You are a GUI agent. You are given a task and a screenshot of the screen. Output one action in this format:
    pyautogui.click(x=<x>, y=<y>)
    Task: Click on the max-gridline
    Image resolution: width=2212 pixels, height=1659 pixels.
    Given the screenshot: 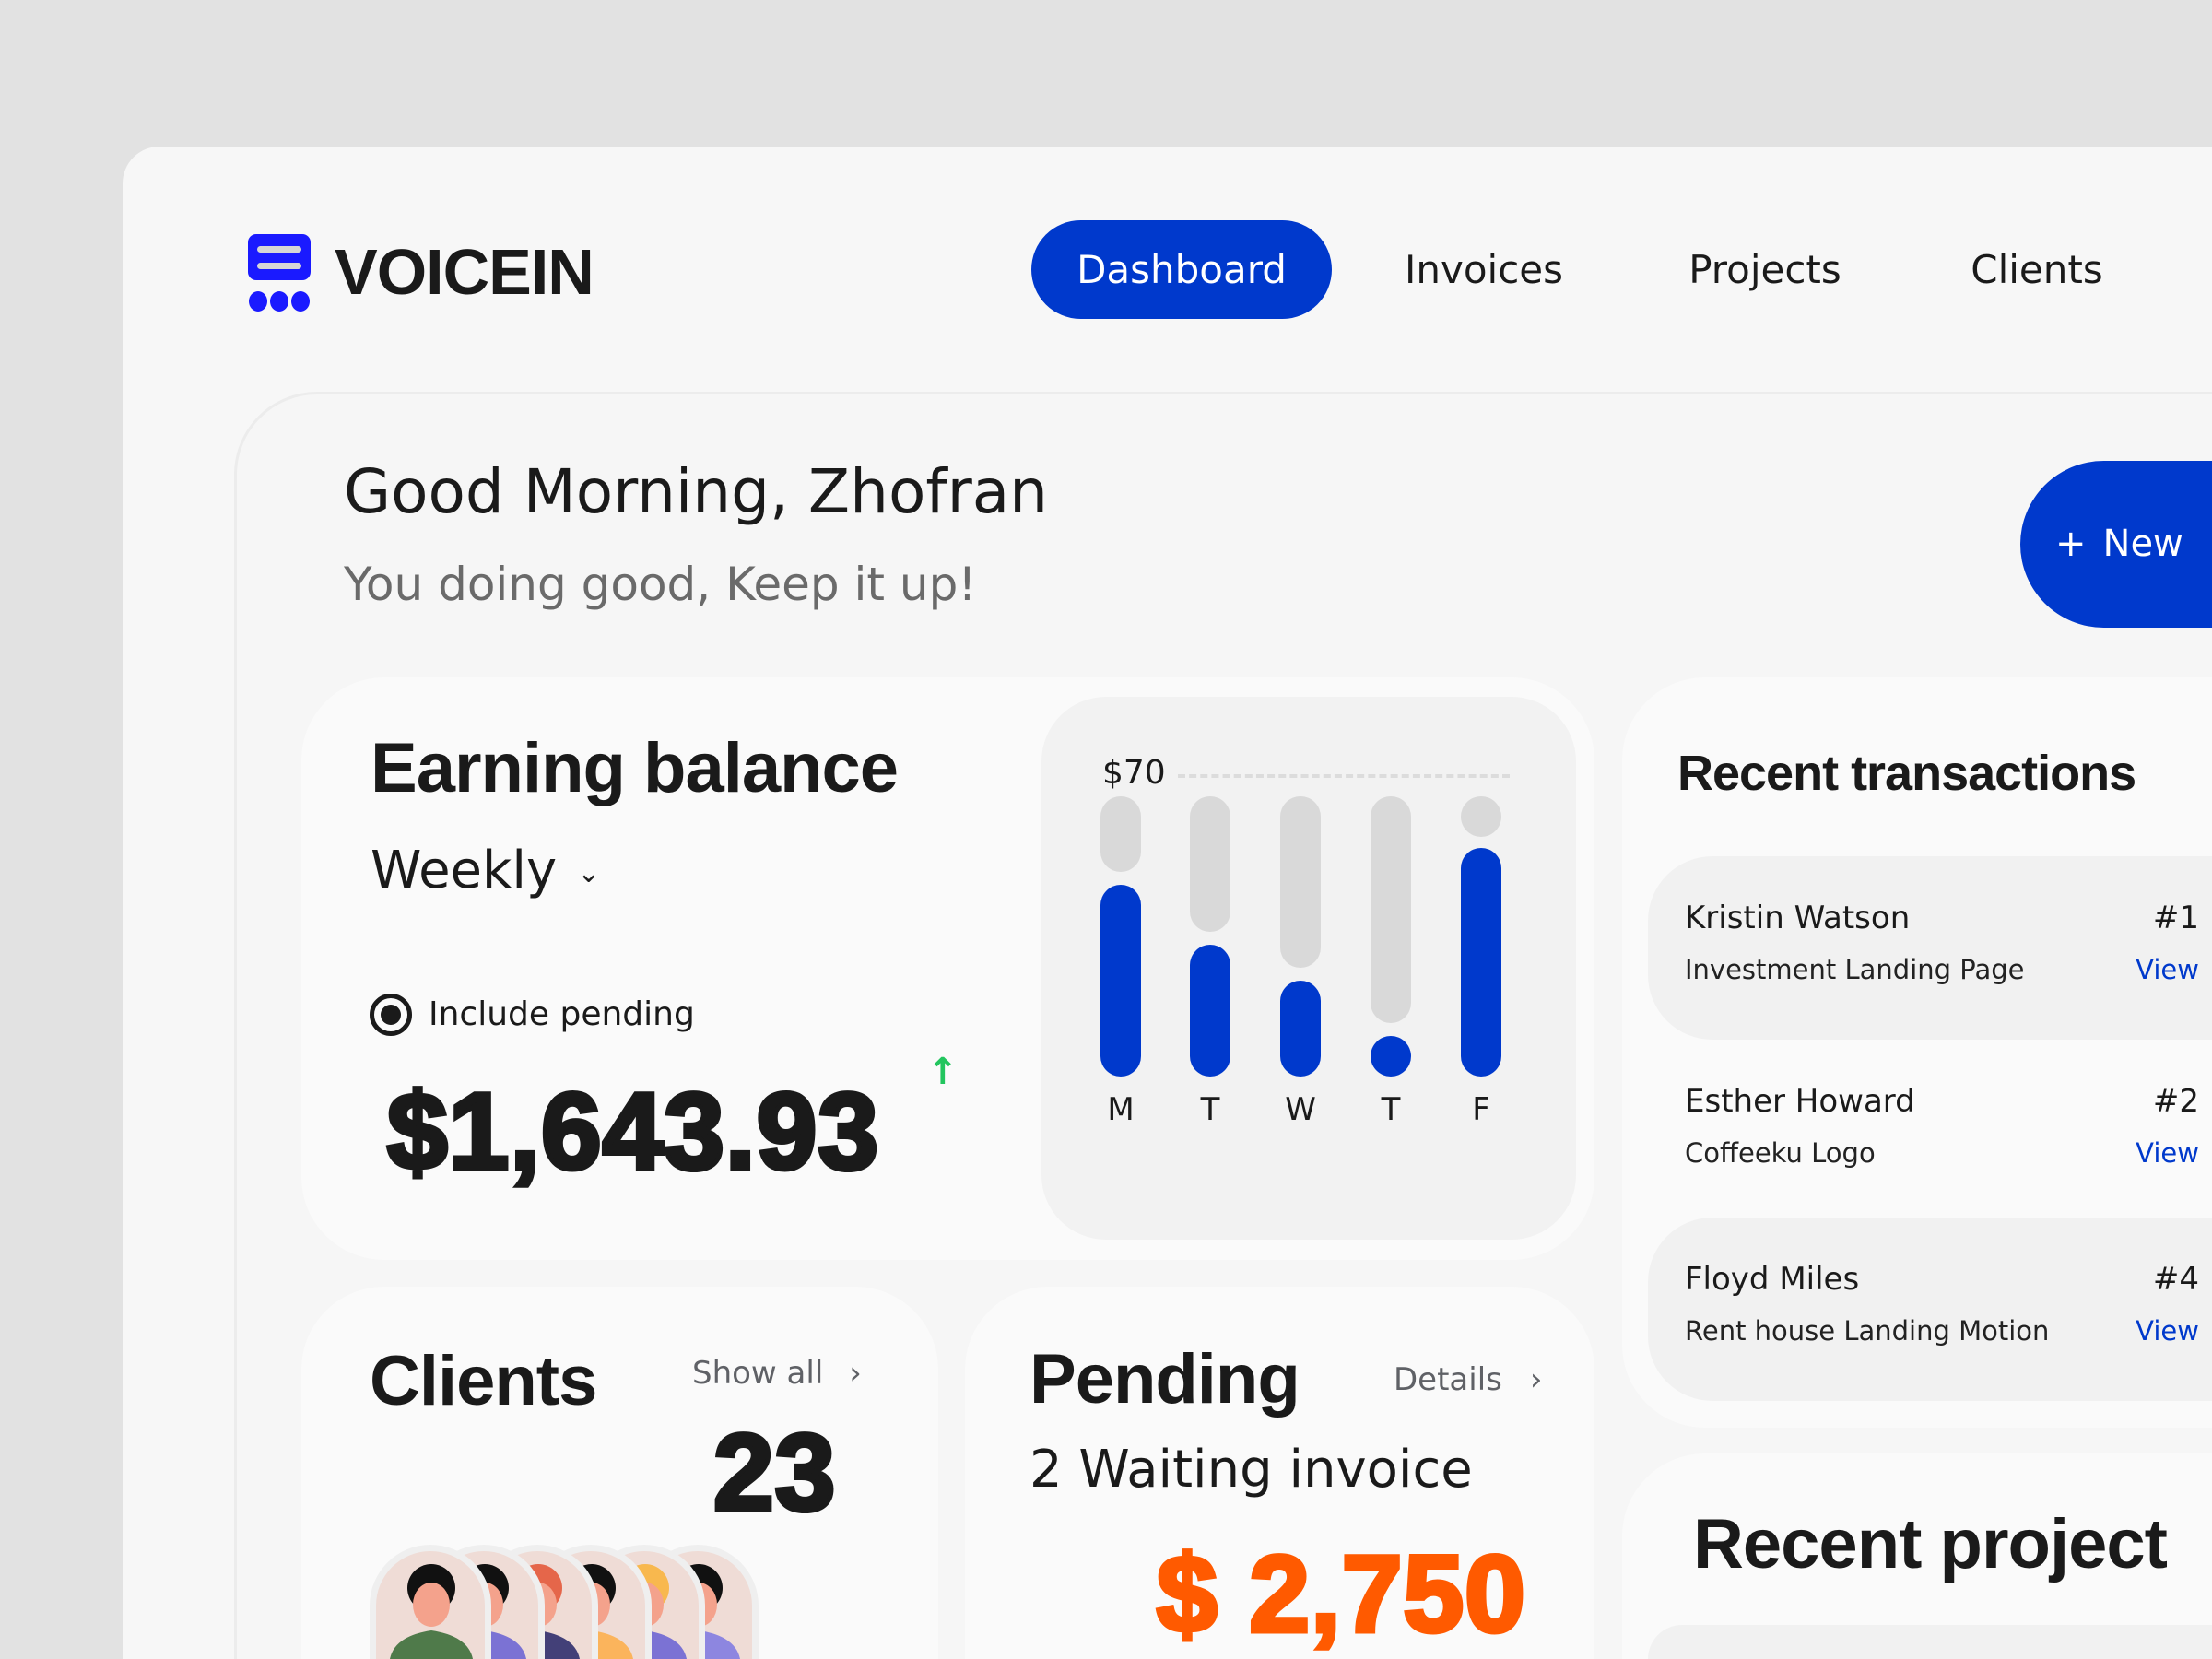 What is the action you would take?
    pyautogui.click(x=1344, y=776)
    